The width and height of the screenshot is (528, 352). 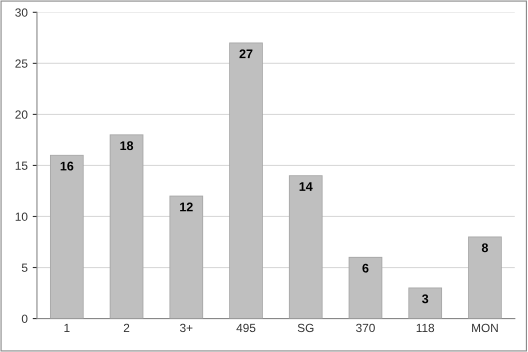 What do you see at coordinates (21, 63) in the screenshot?
I see `y-tick-label: 25` at bounding box center [21, 63].